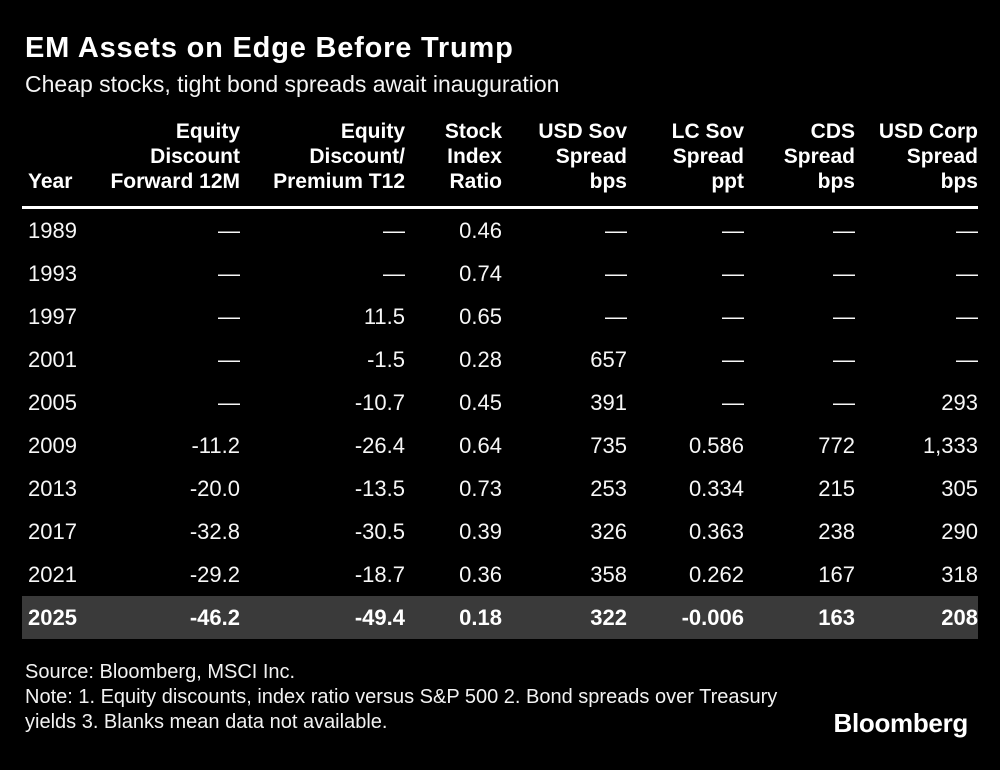 The height and width of the screenshot is (770, 1000). Describe the element at coordinates (52, 617) in the screenshot. I see `year-cell: 2025` at that location.